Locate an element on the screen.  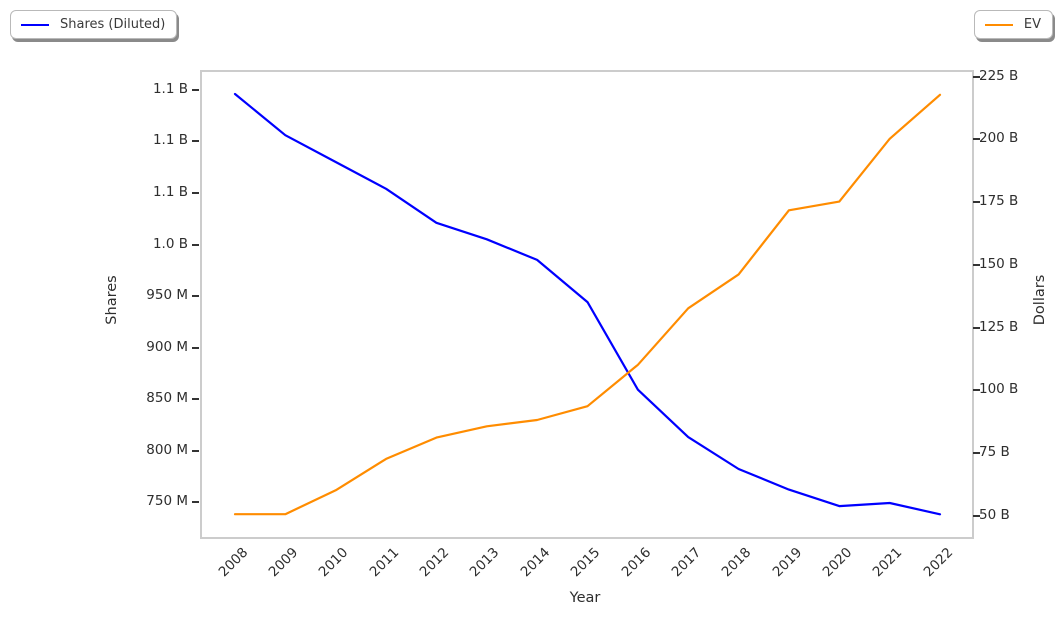
x-tick-label: 2021 is located at coordinates (887, 562).